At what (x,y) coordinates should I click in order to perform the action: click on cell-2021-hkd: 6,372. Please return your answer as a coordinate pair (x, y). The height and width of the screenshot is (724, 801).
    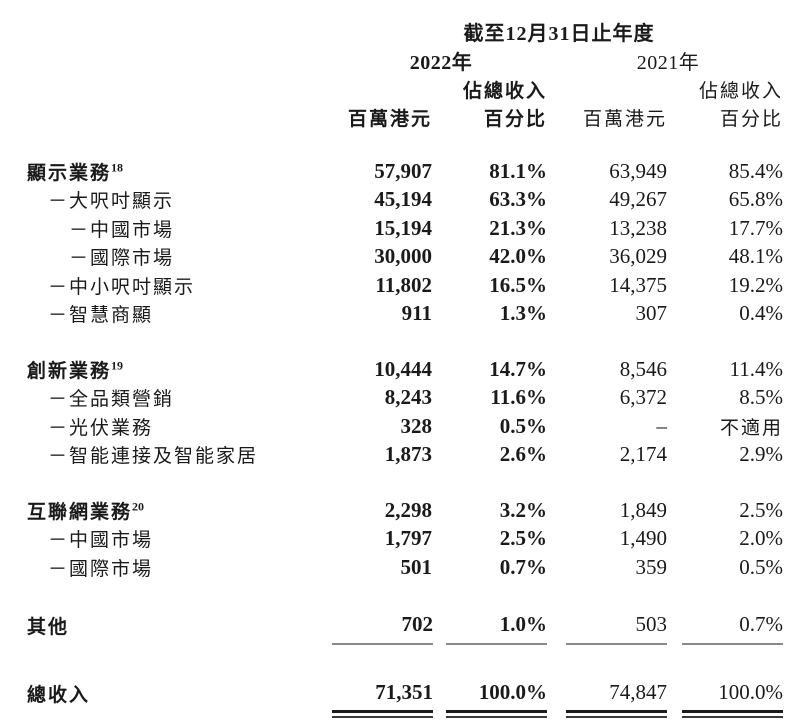
    Looking at the image, I should click on (643, 397).